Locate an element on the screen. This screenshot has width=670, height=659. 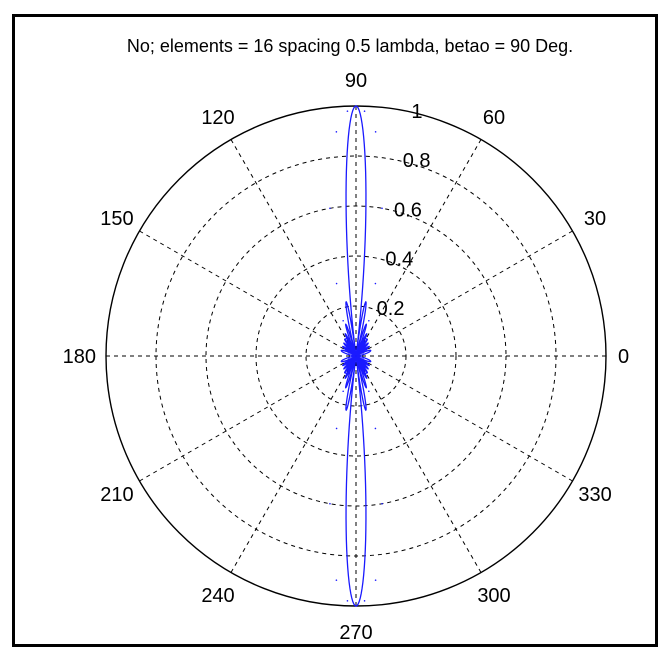
angle-label-240: 240 is located at coordinates (217, 596).